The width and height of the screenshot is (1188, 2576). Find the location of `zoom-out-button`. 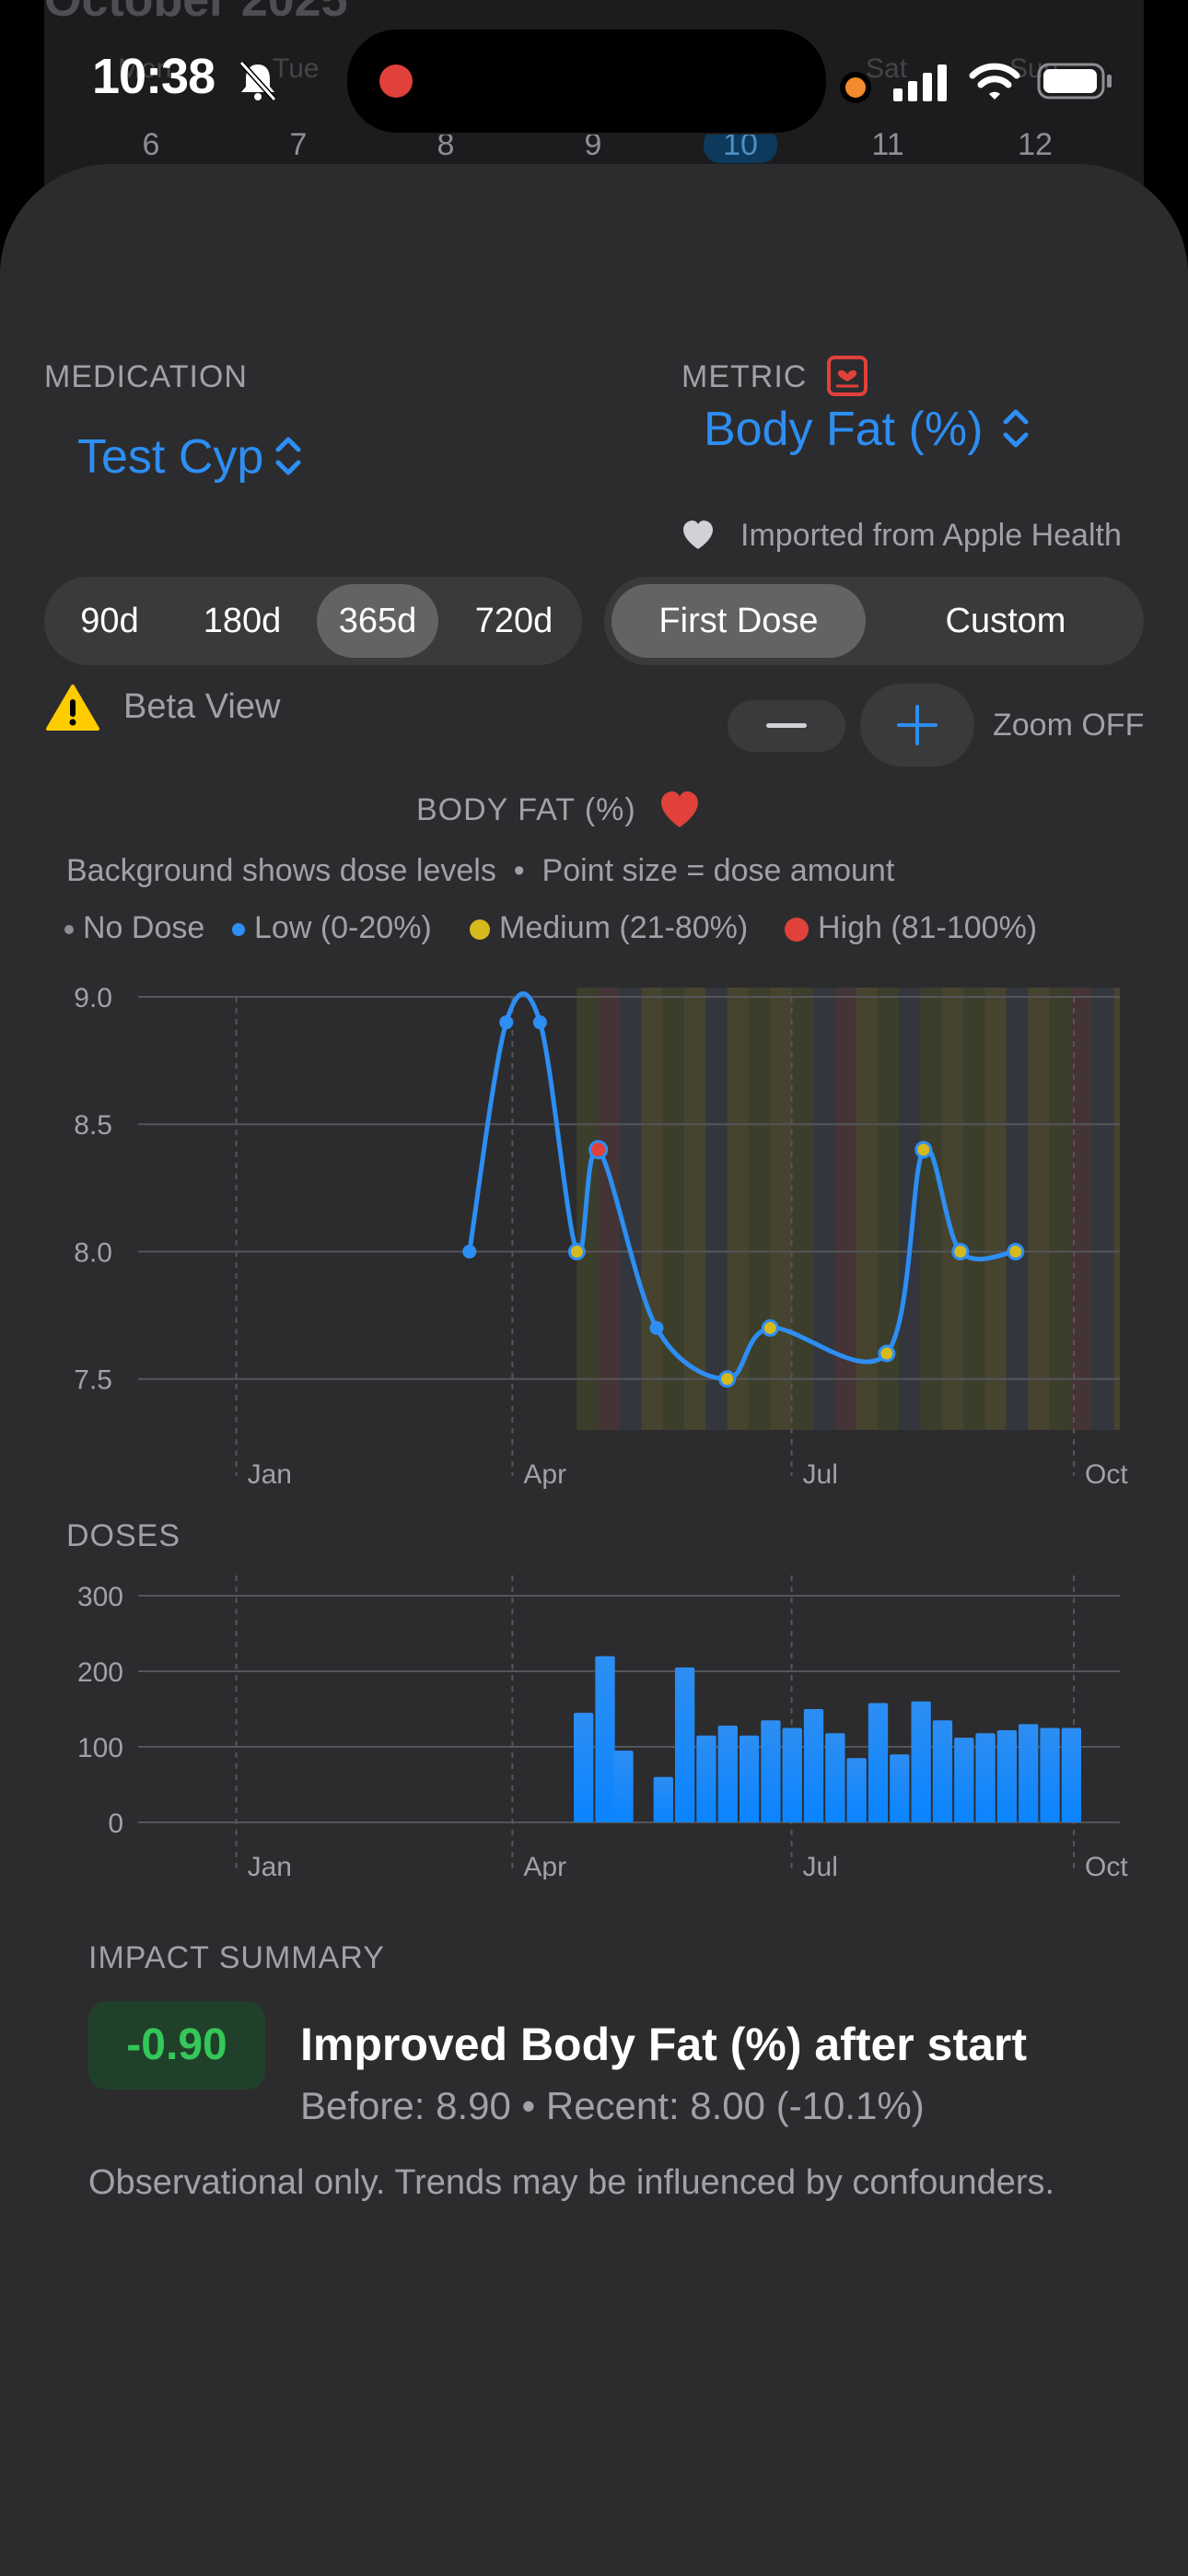

zoom-out-button is located at coordinates (787, 726).